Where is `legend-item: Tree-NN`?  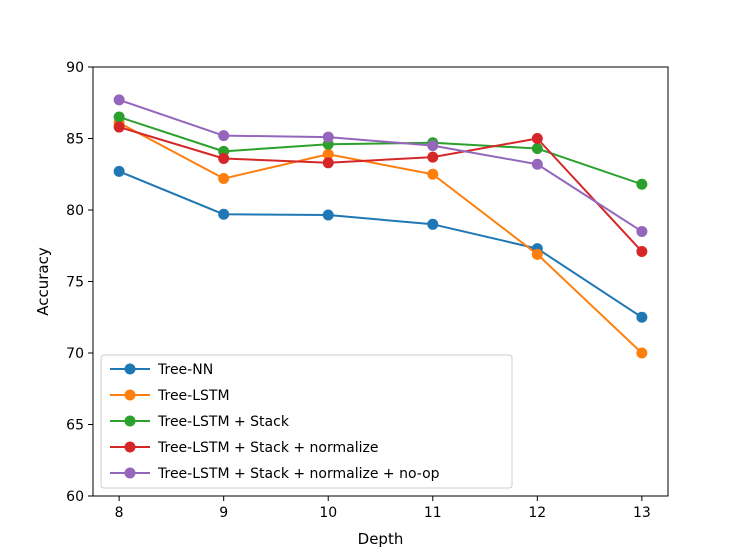
legend-item: Tree-NN is located at coordinates (161, 370).